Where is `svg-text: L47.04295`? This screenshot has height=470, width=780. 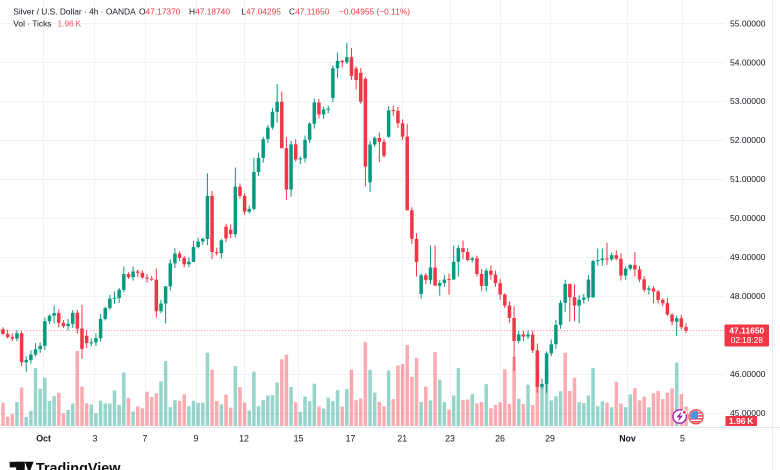
svg-text: L47.04295 is located at coordinates (261, 12).